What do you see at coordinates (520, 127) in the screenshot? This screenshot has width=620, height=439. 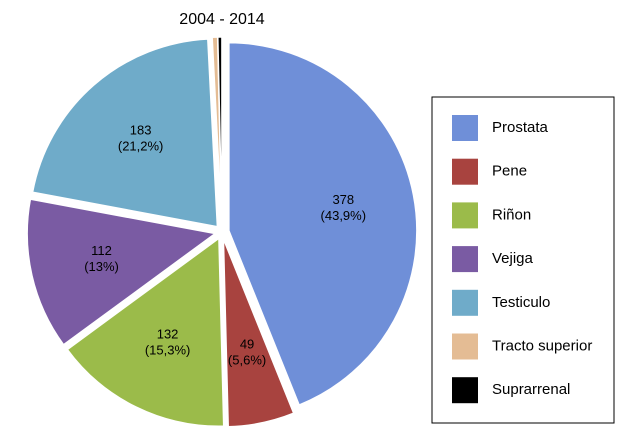 I see `legend-label: Prostata` at bounding box center [520, 127].